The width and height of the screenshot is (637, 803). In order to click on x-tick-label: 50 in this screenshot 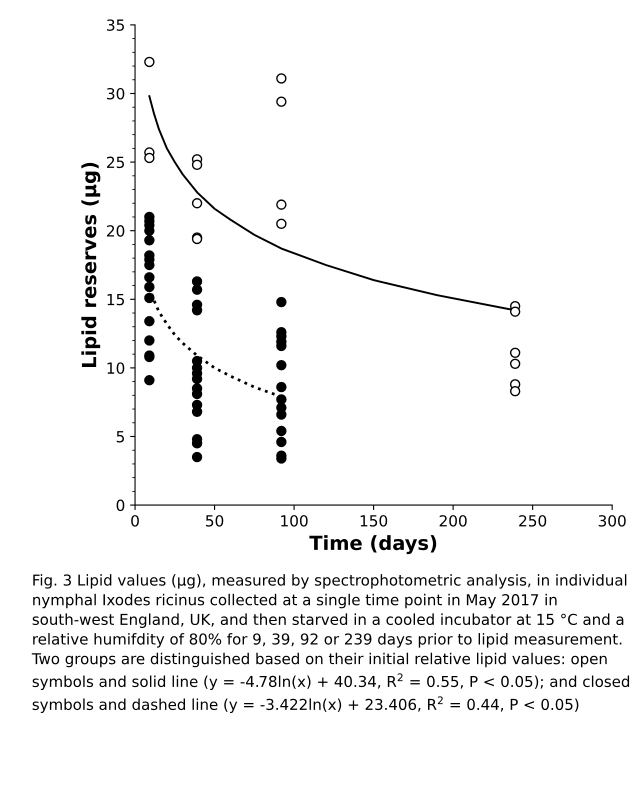, I will do `click(215, 521)`.